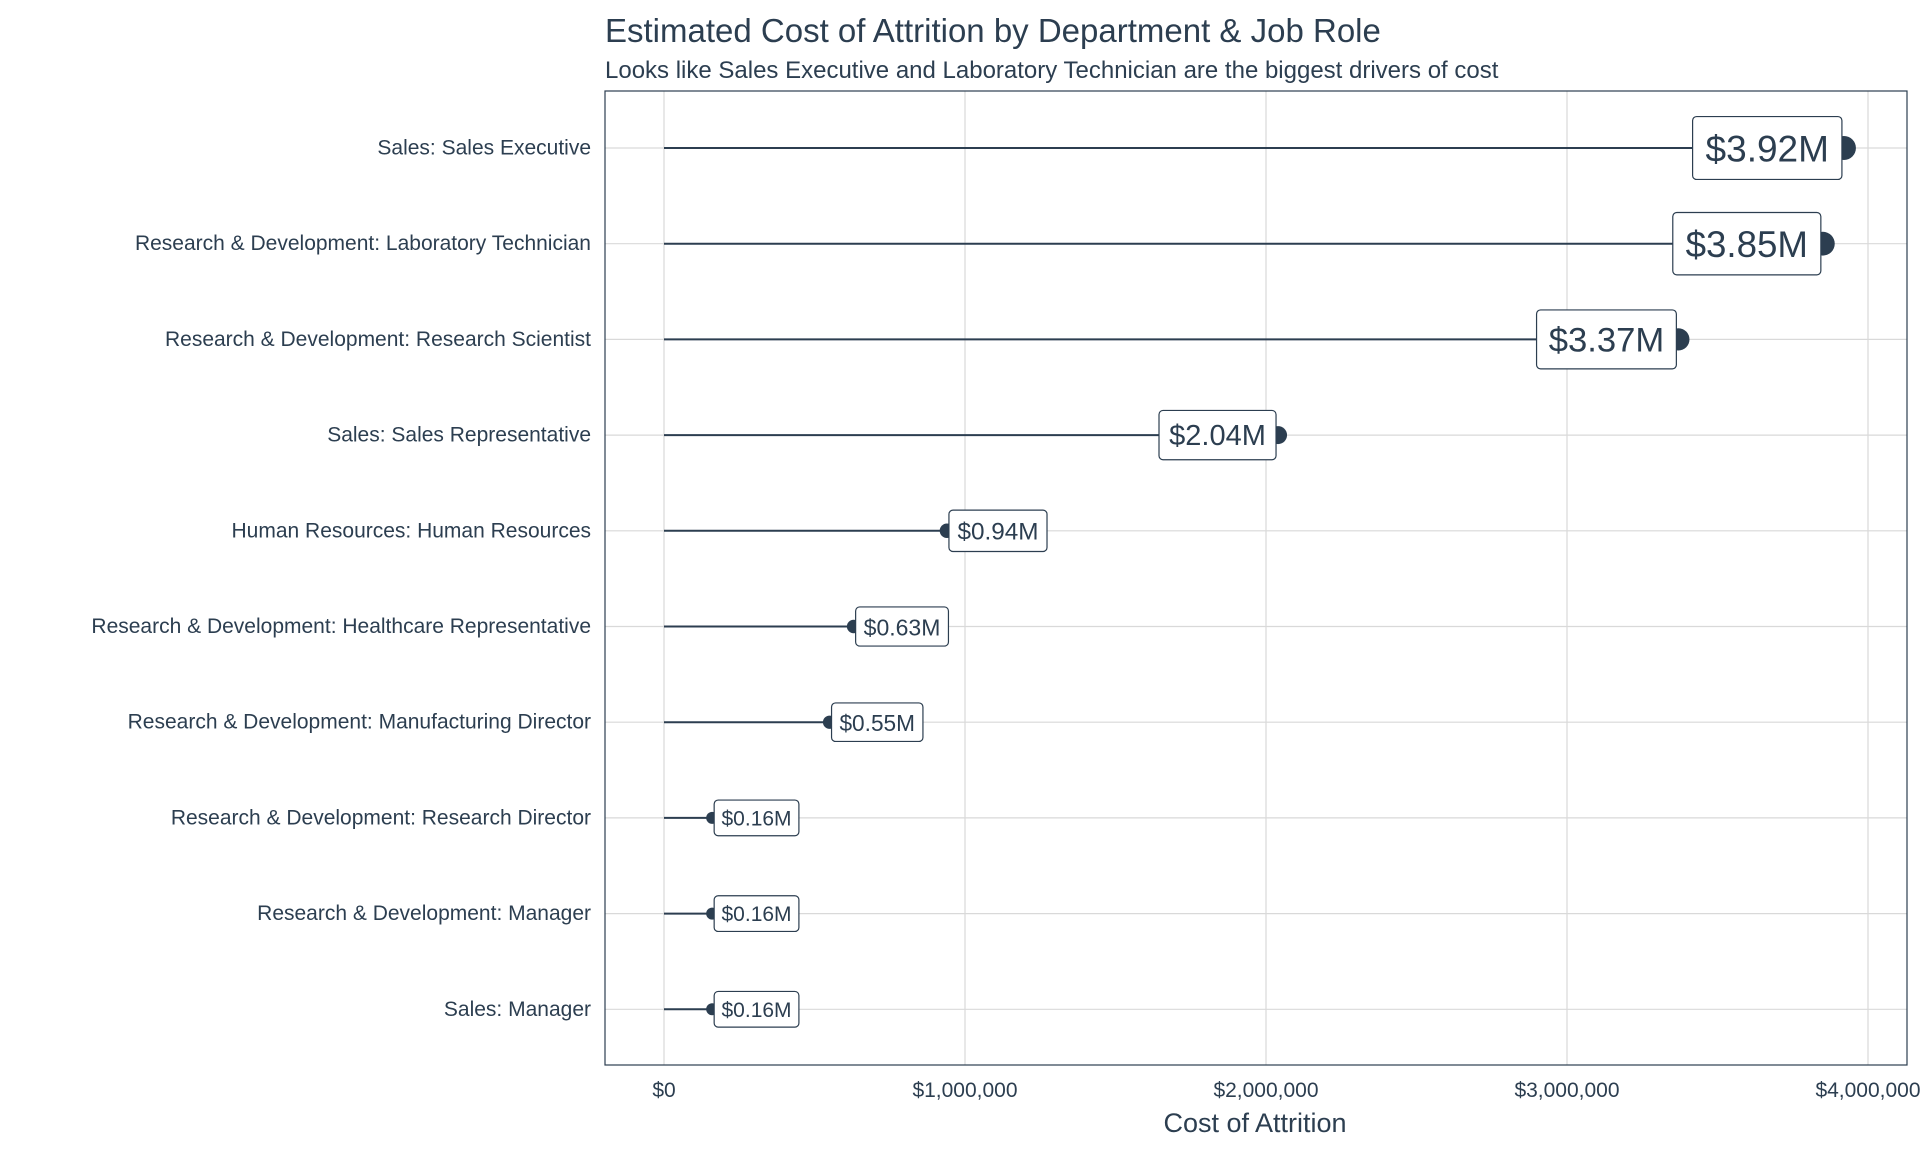  Describe the element at coordinates (517, 1009) in the screenshot. I see `y-tick-label: Sales: Manager` at that location.